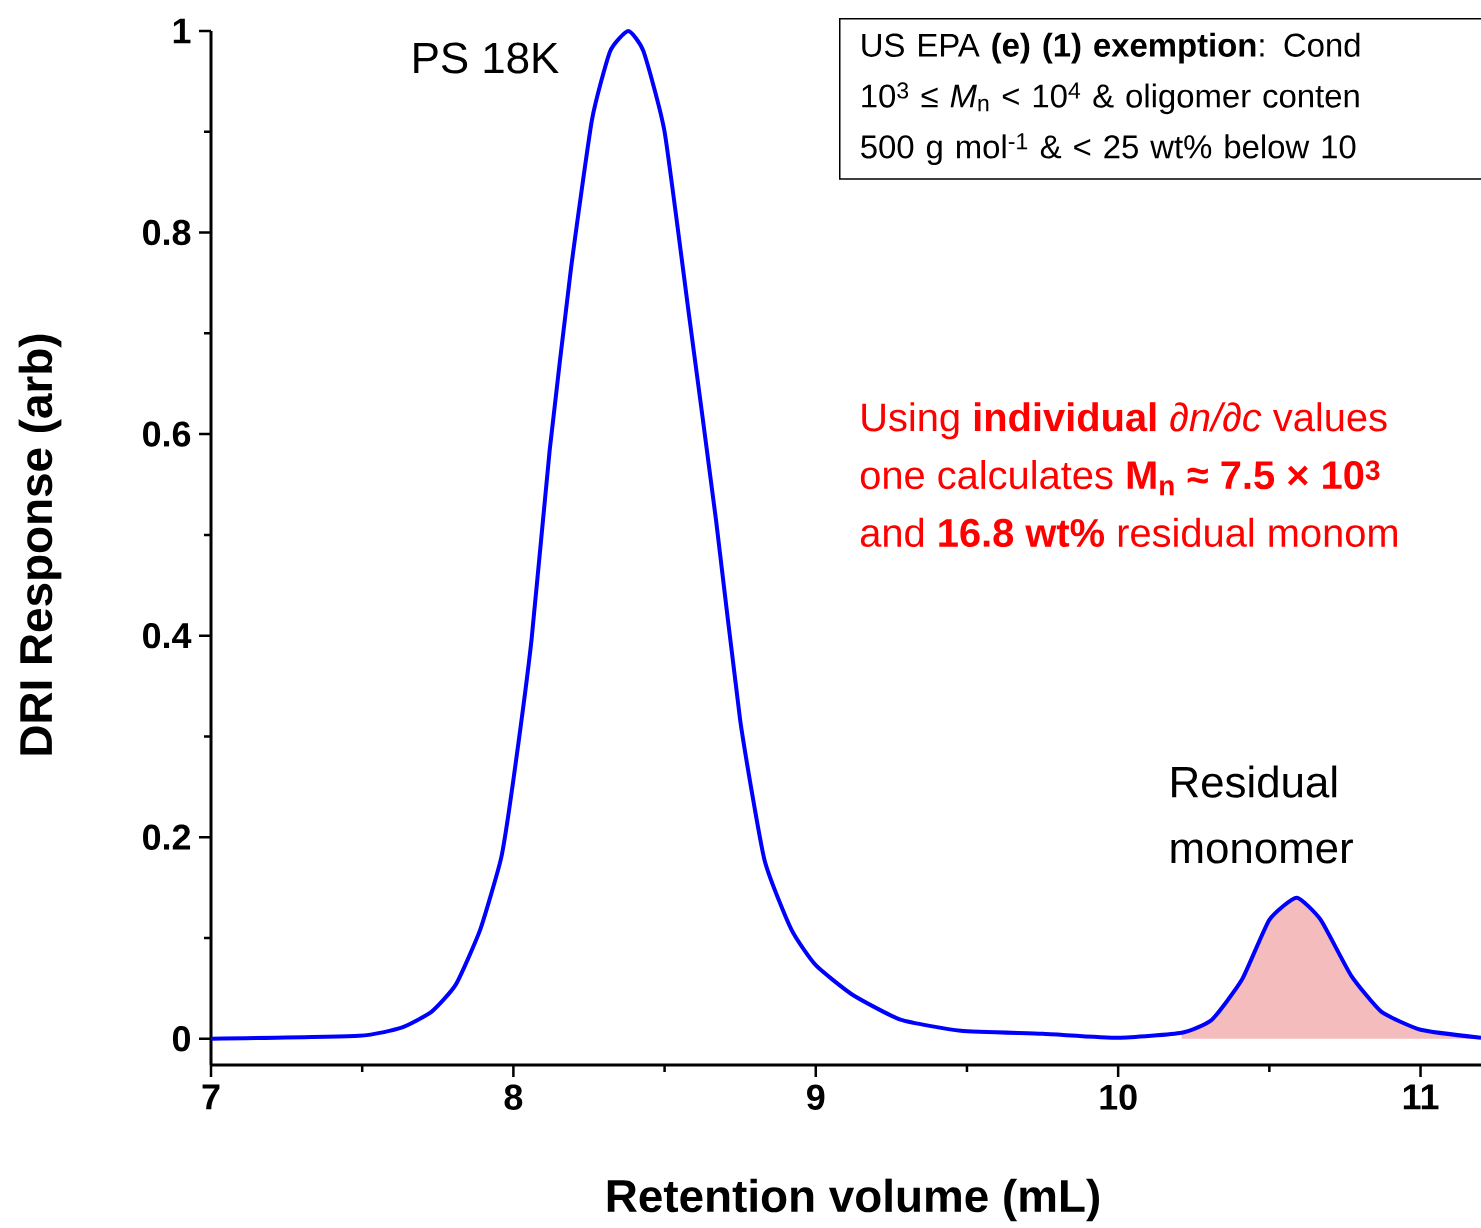  Describe the element at coordinates (1421, 1097) in the screenshot. I see `x-tick-label: 11` at that location.